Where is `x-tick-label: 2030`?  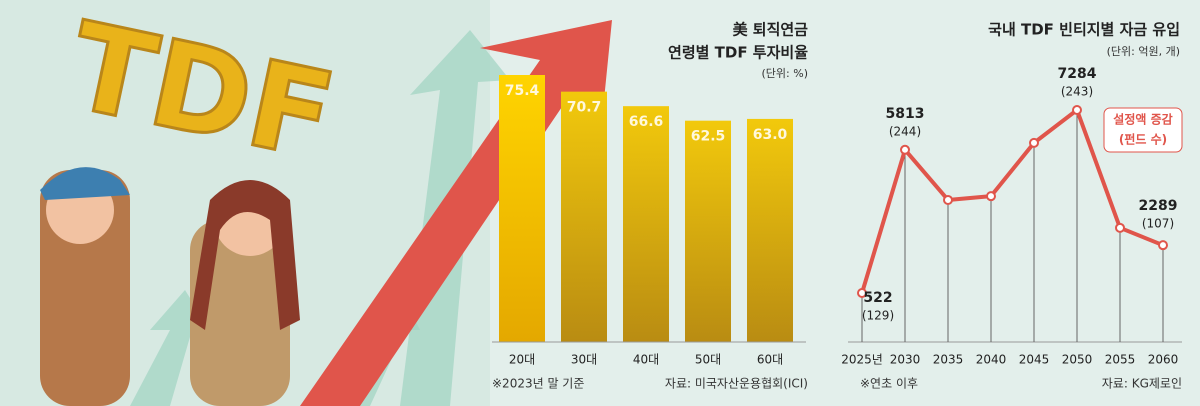
x-tick-label: 2030 is located at coordinates (905, 360).